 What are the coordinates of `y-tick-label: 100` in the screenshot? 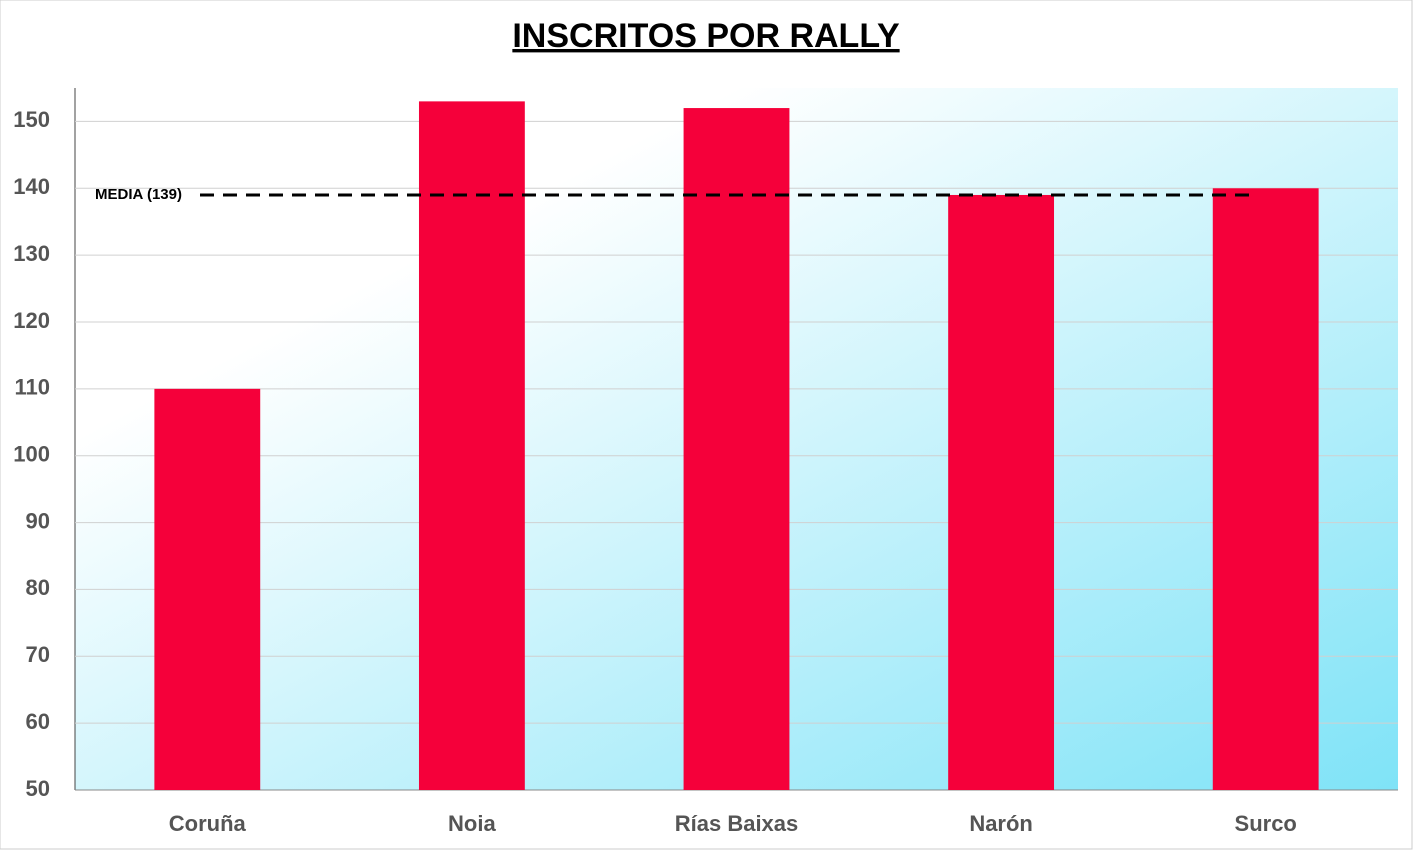 It's located at (31, 454).